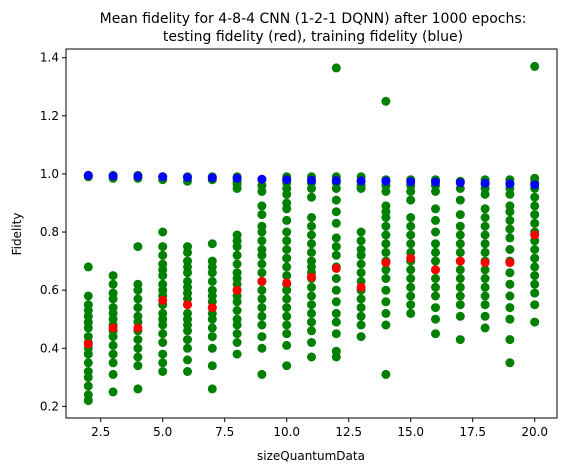 The image size is (573, 470). What do you see at coordinates (49, 232) in the screenshot?
I see `y-tick-label: 0.8` at bounding box center [49, 232].